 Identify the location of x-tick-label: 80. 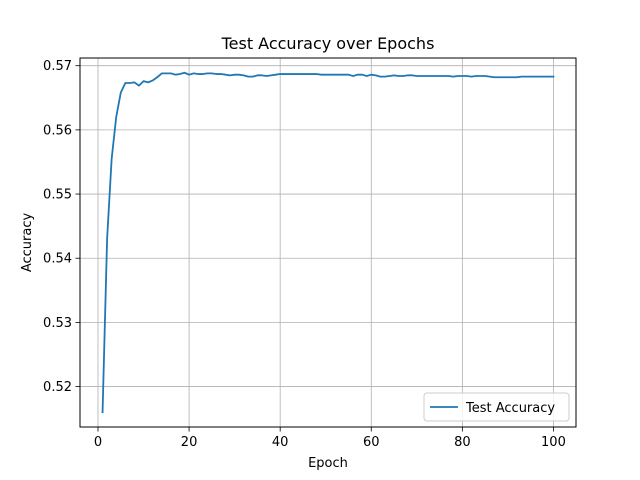
(462, 442).